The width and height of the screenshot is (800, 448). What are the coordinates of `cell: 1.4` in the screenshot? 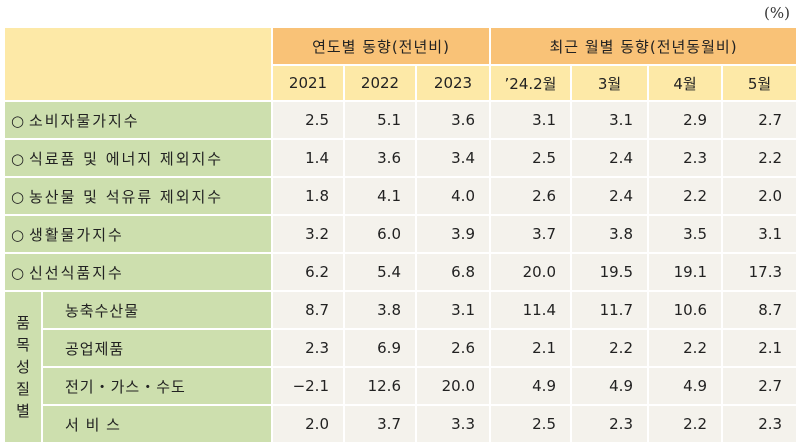 It's located at (308, 158).